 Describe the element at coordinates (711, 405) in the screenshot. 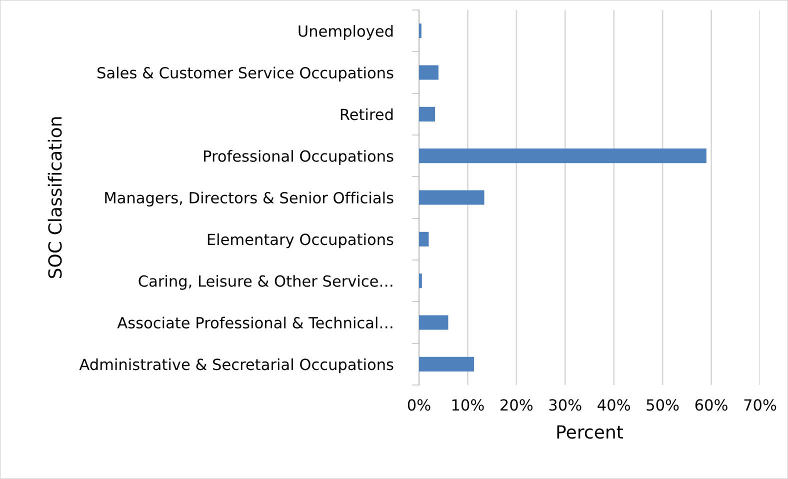

I see `x-tick-label: 60%` at that location.